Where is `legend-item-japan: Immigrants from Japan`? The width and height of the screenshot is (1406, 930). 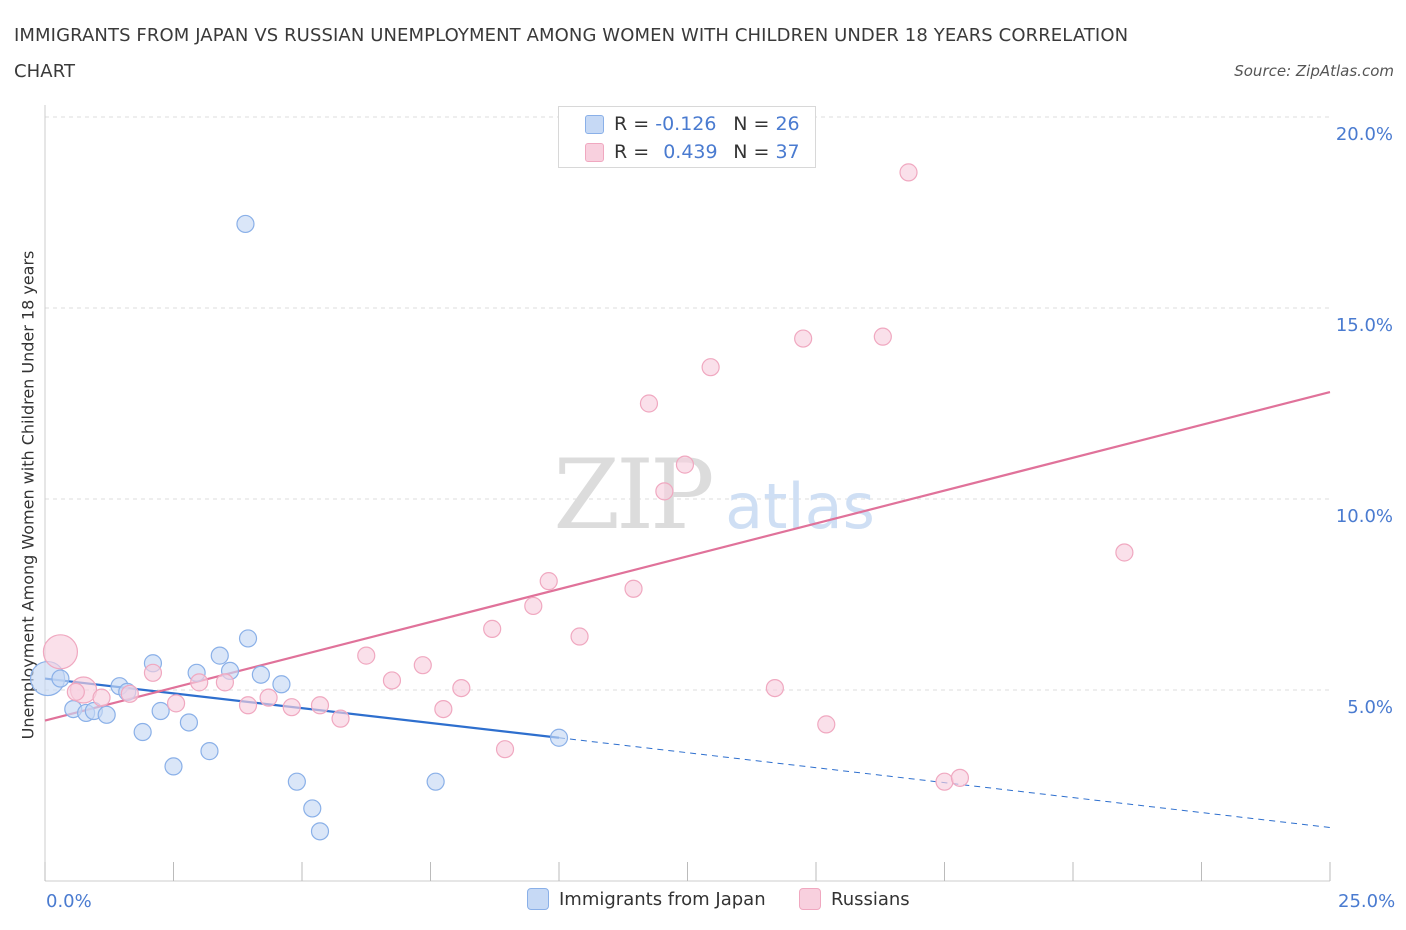 legend-item-japan: Immigrants from Japan is located at coordinates (646, 899).